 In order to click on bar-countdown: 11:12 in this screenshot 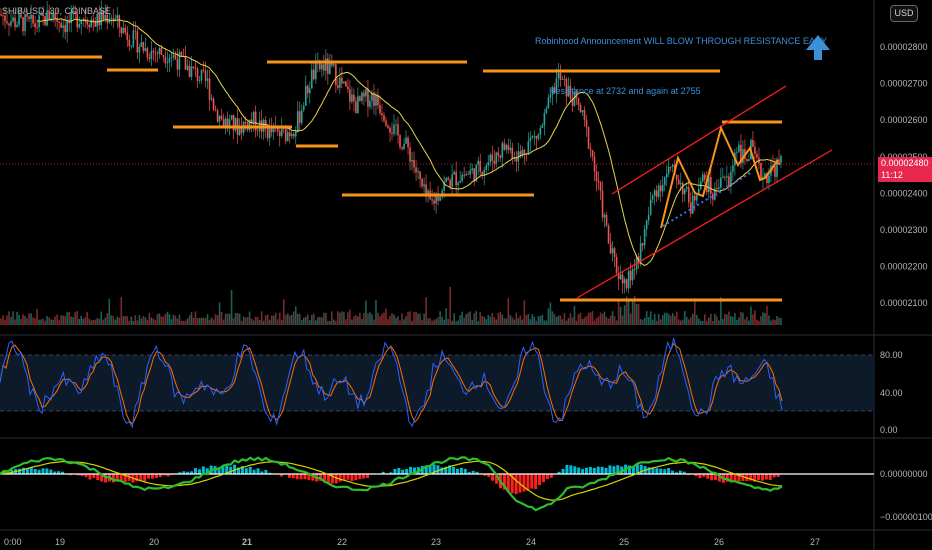, I will do `click(892, 175)`.